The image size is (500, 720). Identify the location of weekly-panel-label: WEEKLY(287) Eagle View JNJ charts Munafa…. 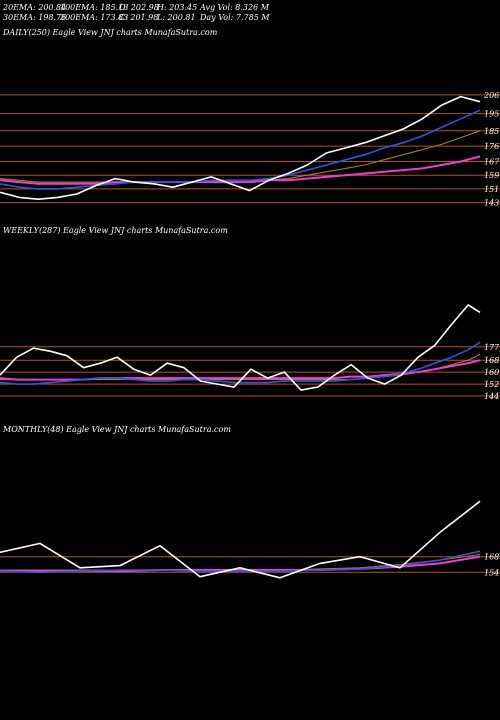
(115, 230).